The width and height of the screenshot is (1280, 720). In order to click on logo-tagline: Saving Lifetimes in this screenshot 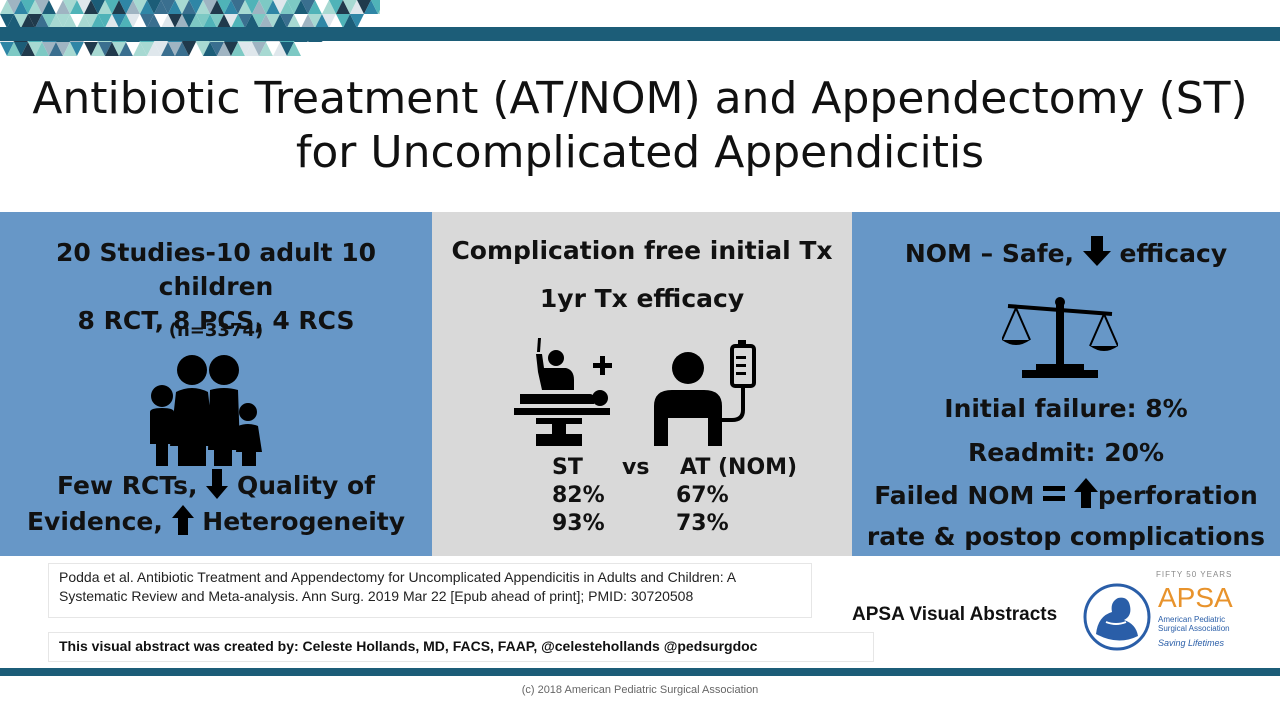, I will do `click(1191, 643)`.